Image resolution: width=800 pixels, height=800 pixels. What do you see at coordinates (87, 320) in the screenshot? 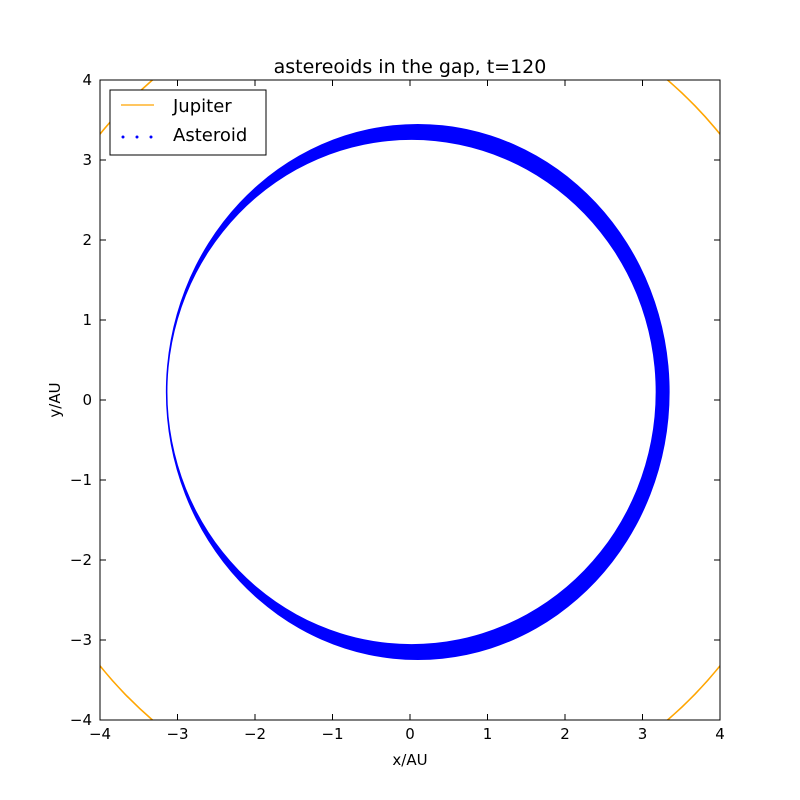
I see `y-tick-label: 1` at bounding box center [87, 320].